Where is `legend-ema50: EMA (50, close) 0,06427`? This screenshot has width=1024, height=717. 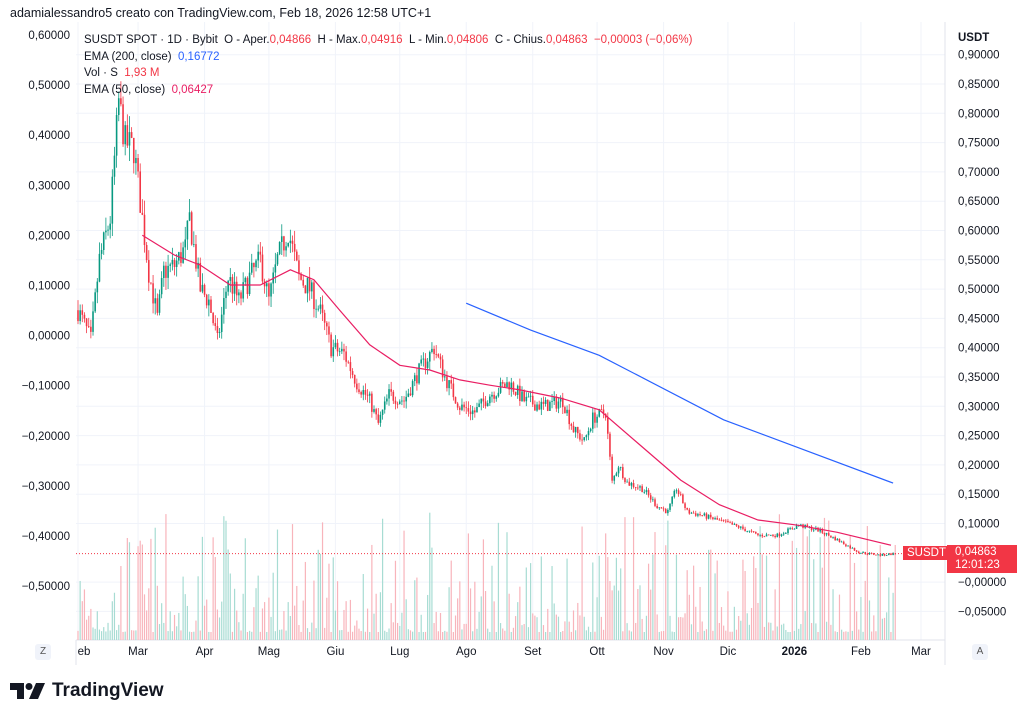
legend-ema50: EMA (50, close) 0,06427 is located at coordinates (388, 90).